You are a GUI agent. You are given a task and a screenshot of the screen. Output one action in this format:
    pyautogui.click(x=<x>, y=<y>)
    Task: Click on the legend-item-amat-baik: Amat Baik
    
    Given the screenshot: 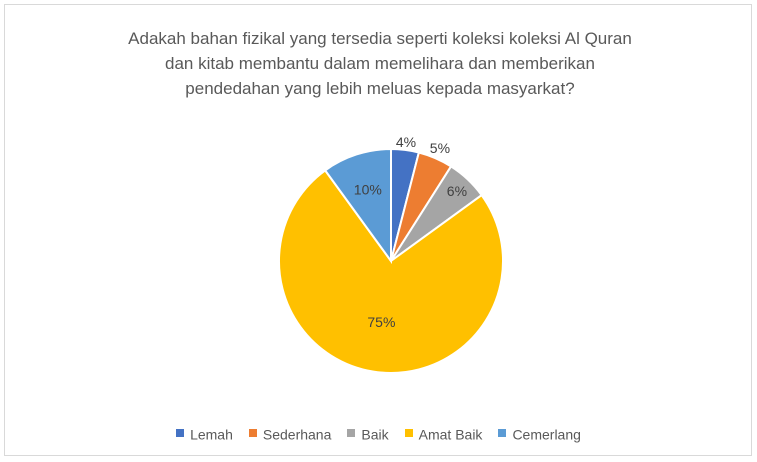 What is the action you would take?
    pyautogui.click(x=443, y=433)
    